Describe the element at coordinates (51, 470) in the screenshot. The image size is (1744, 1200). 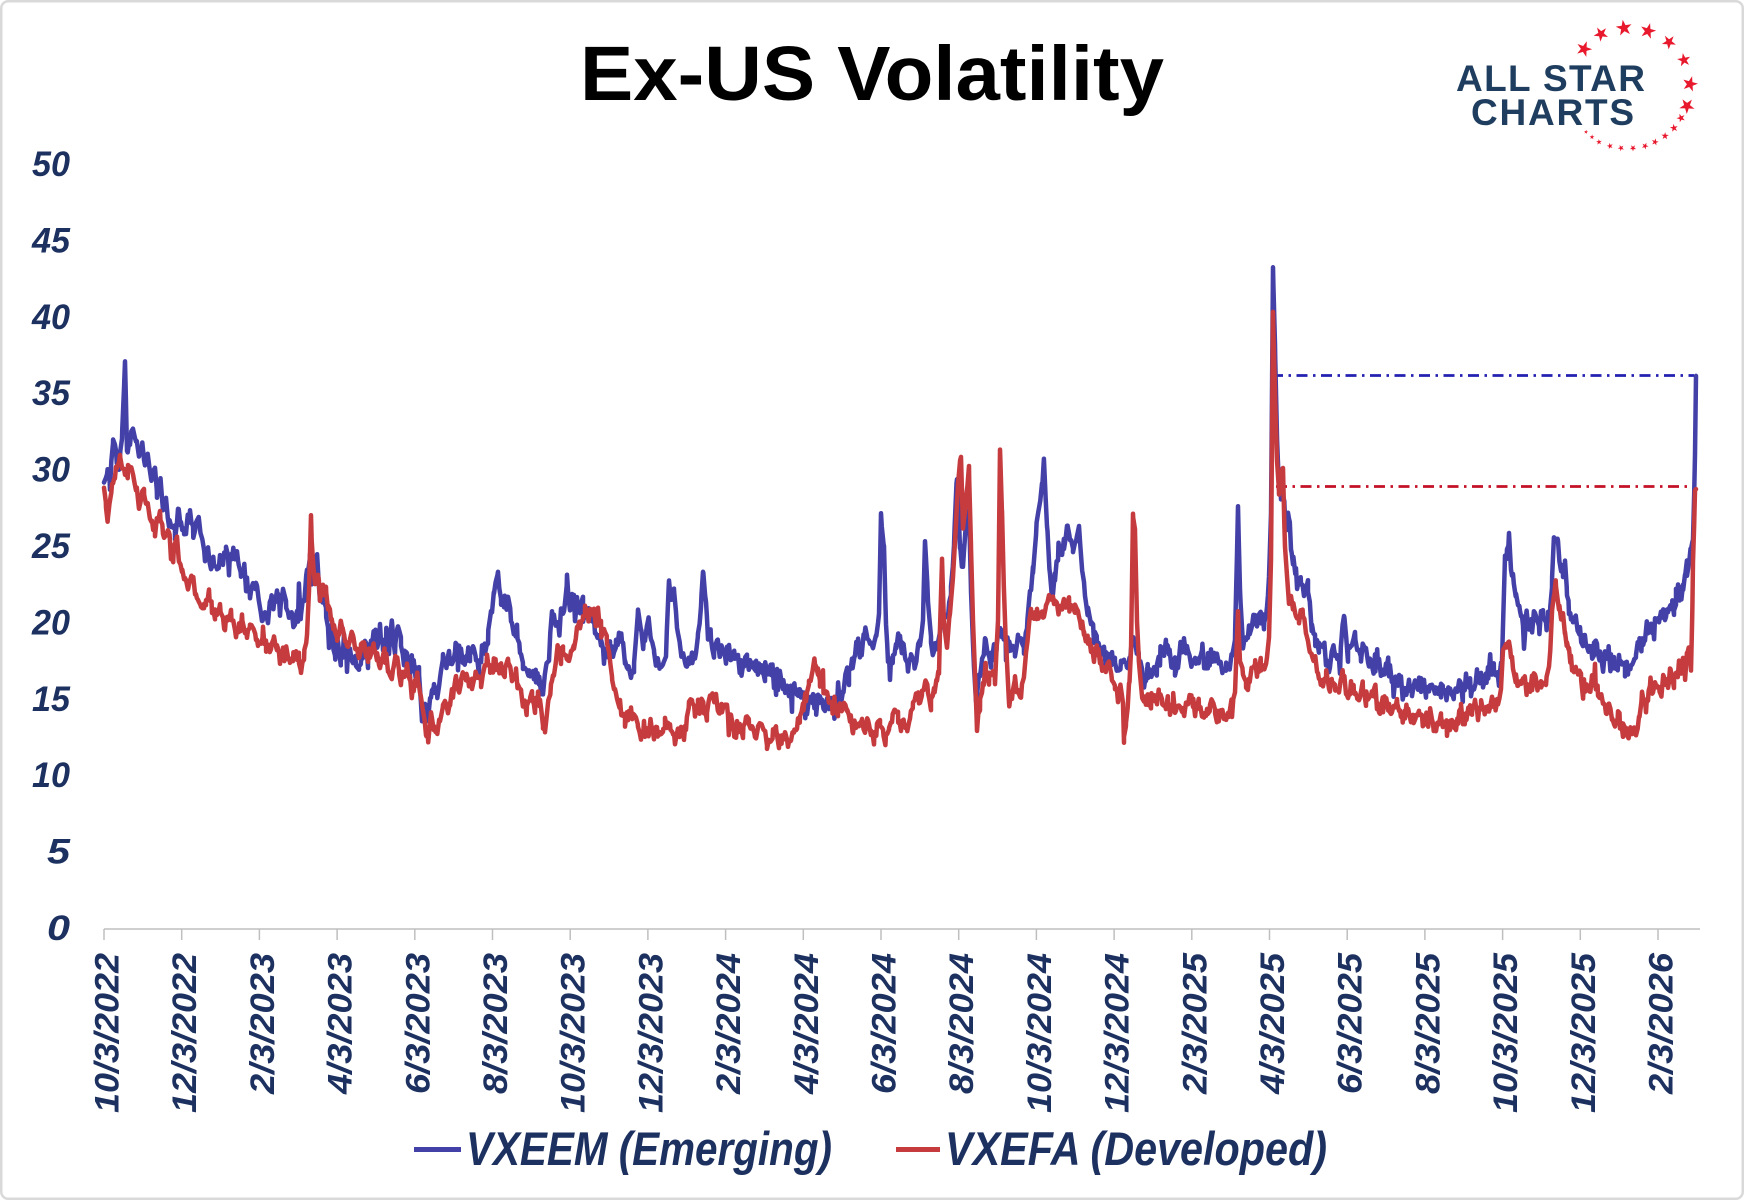
I see `svg-text: 30` at that location.